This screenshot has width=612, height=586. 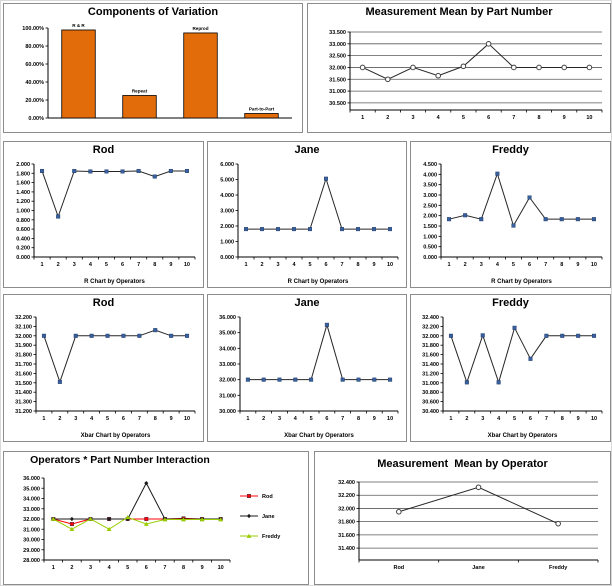 I want to click on legend-label: Rod, so click(x=267, y=497).